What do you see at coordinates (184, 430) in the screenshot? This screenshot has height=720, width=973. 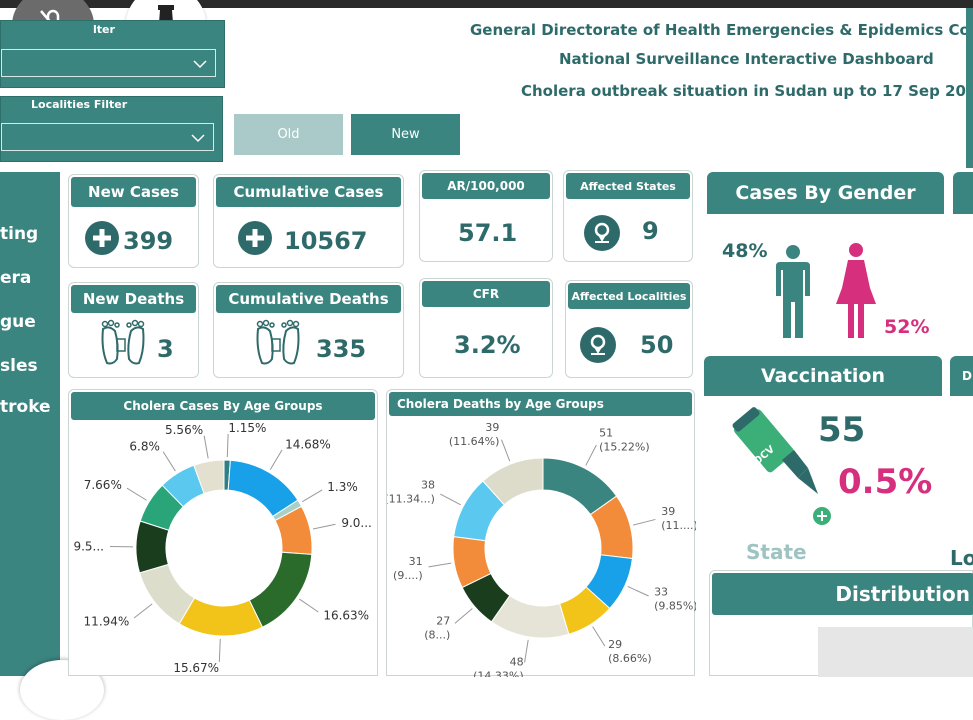 I see `slice-label: 5.56%` at bounding box center [184, 430].